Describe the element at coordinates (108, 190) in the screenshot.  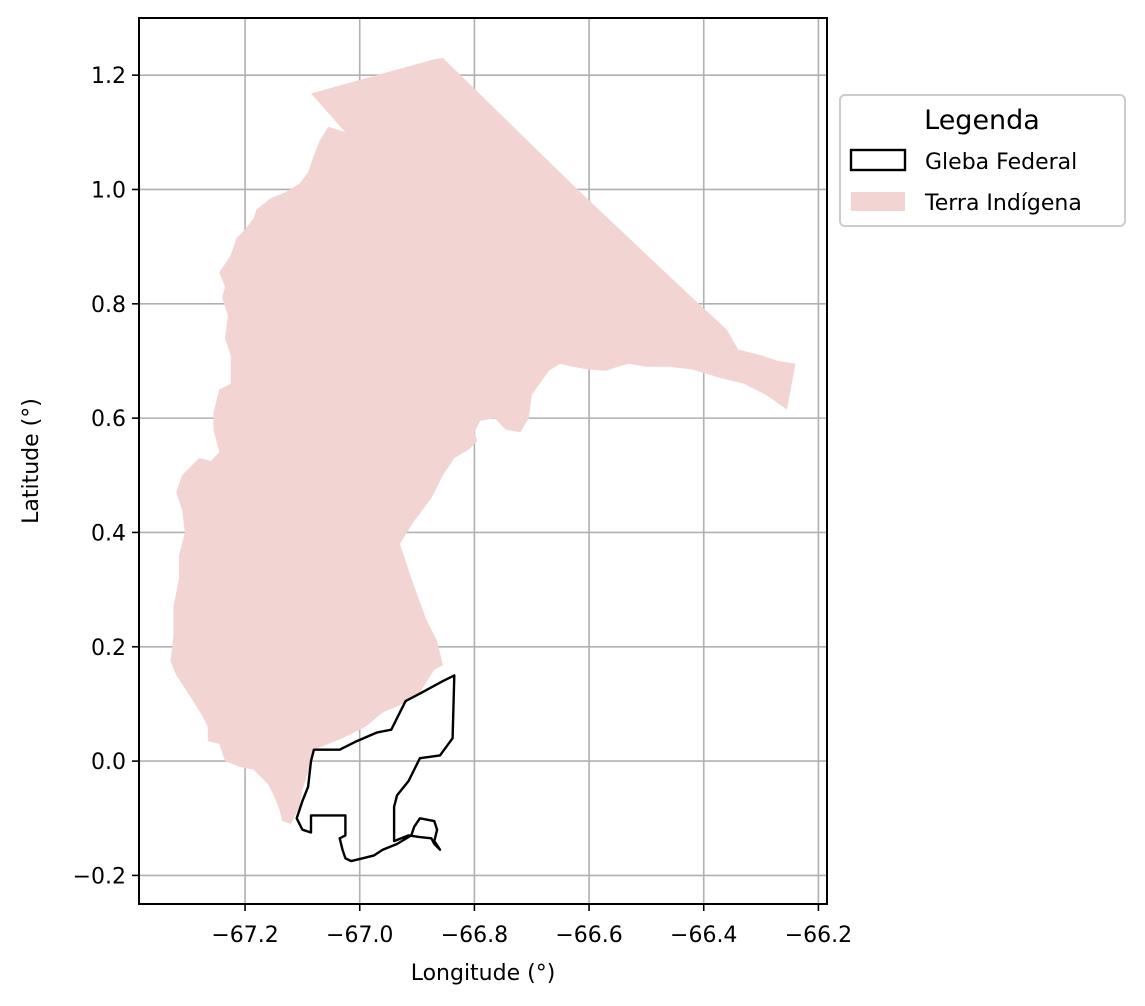
I see `y-tick-label: 1.0` at that location.